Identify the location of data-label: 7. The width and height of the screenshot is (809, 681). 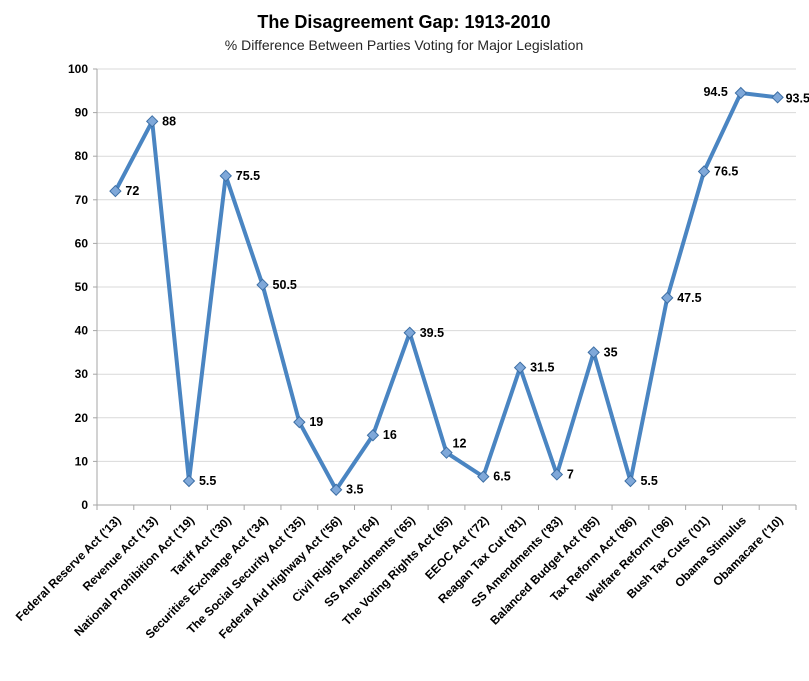
(570, 474).